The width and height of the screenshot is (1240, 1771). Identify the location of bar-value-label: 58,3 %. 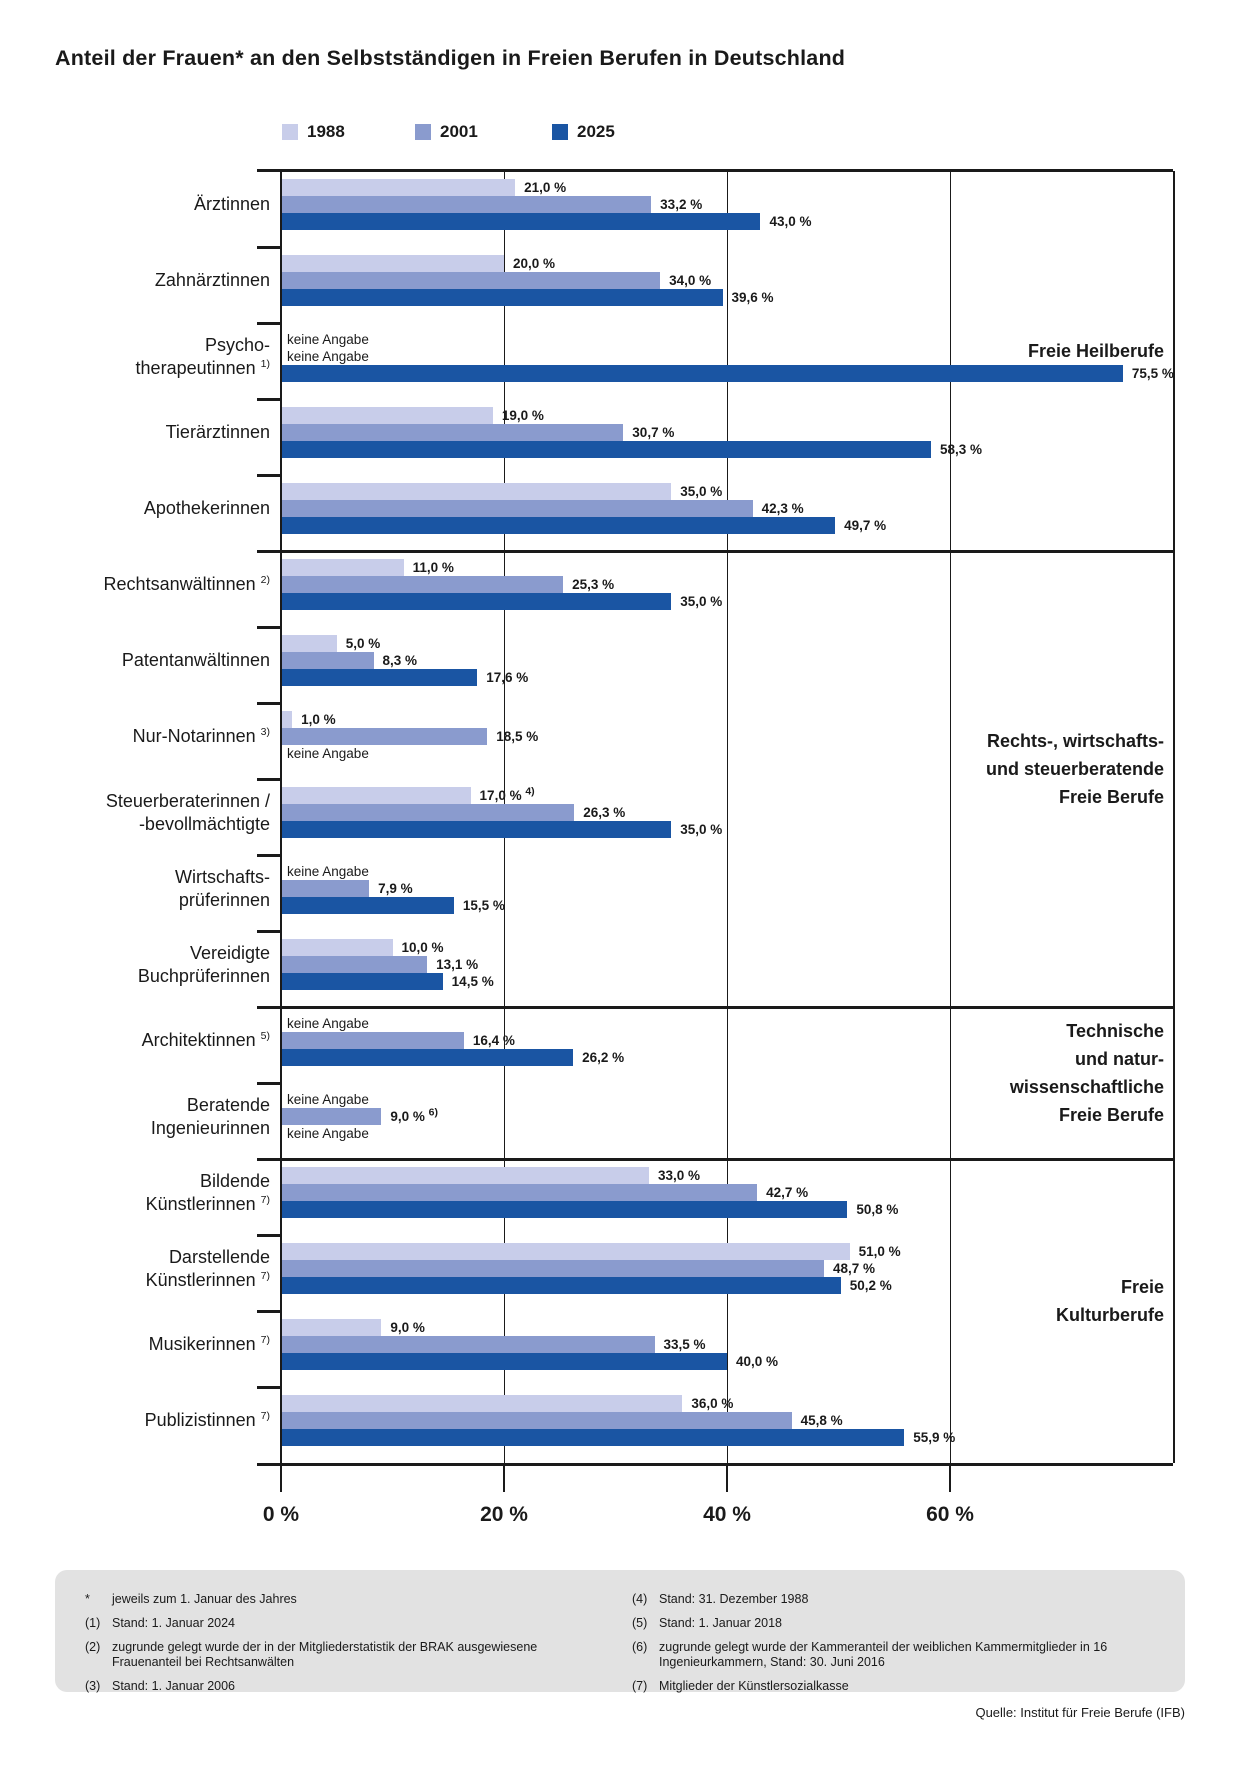
(961, 449).